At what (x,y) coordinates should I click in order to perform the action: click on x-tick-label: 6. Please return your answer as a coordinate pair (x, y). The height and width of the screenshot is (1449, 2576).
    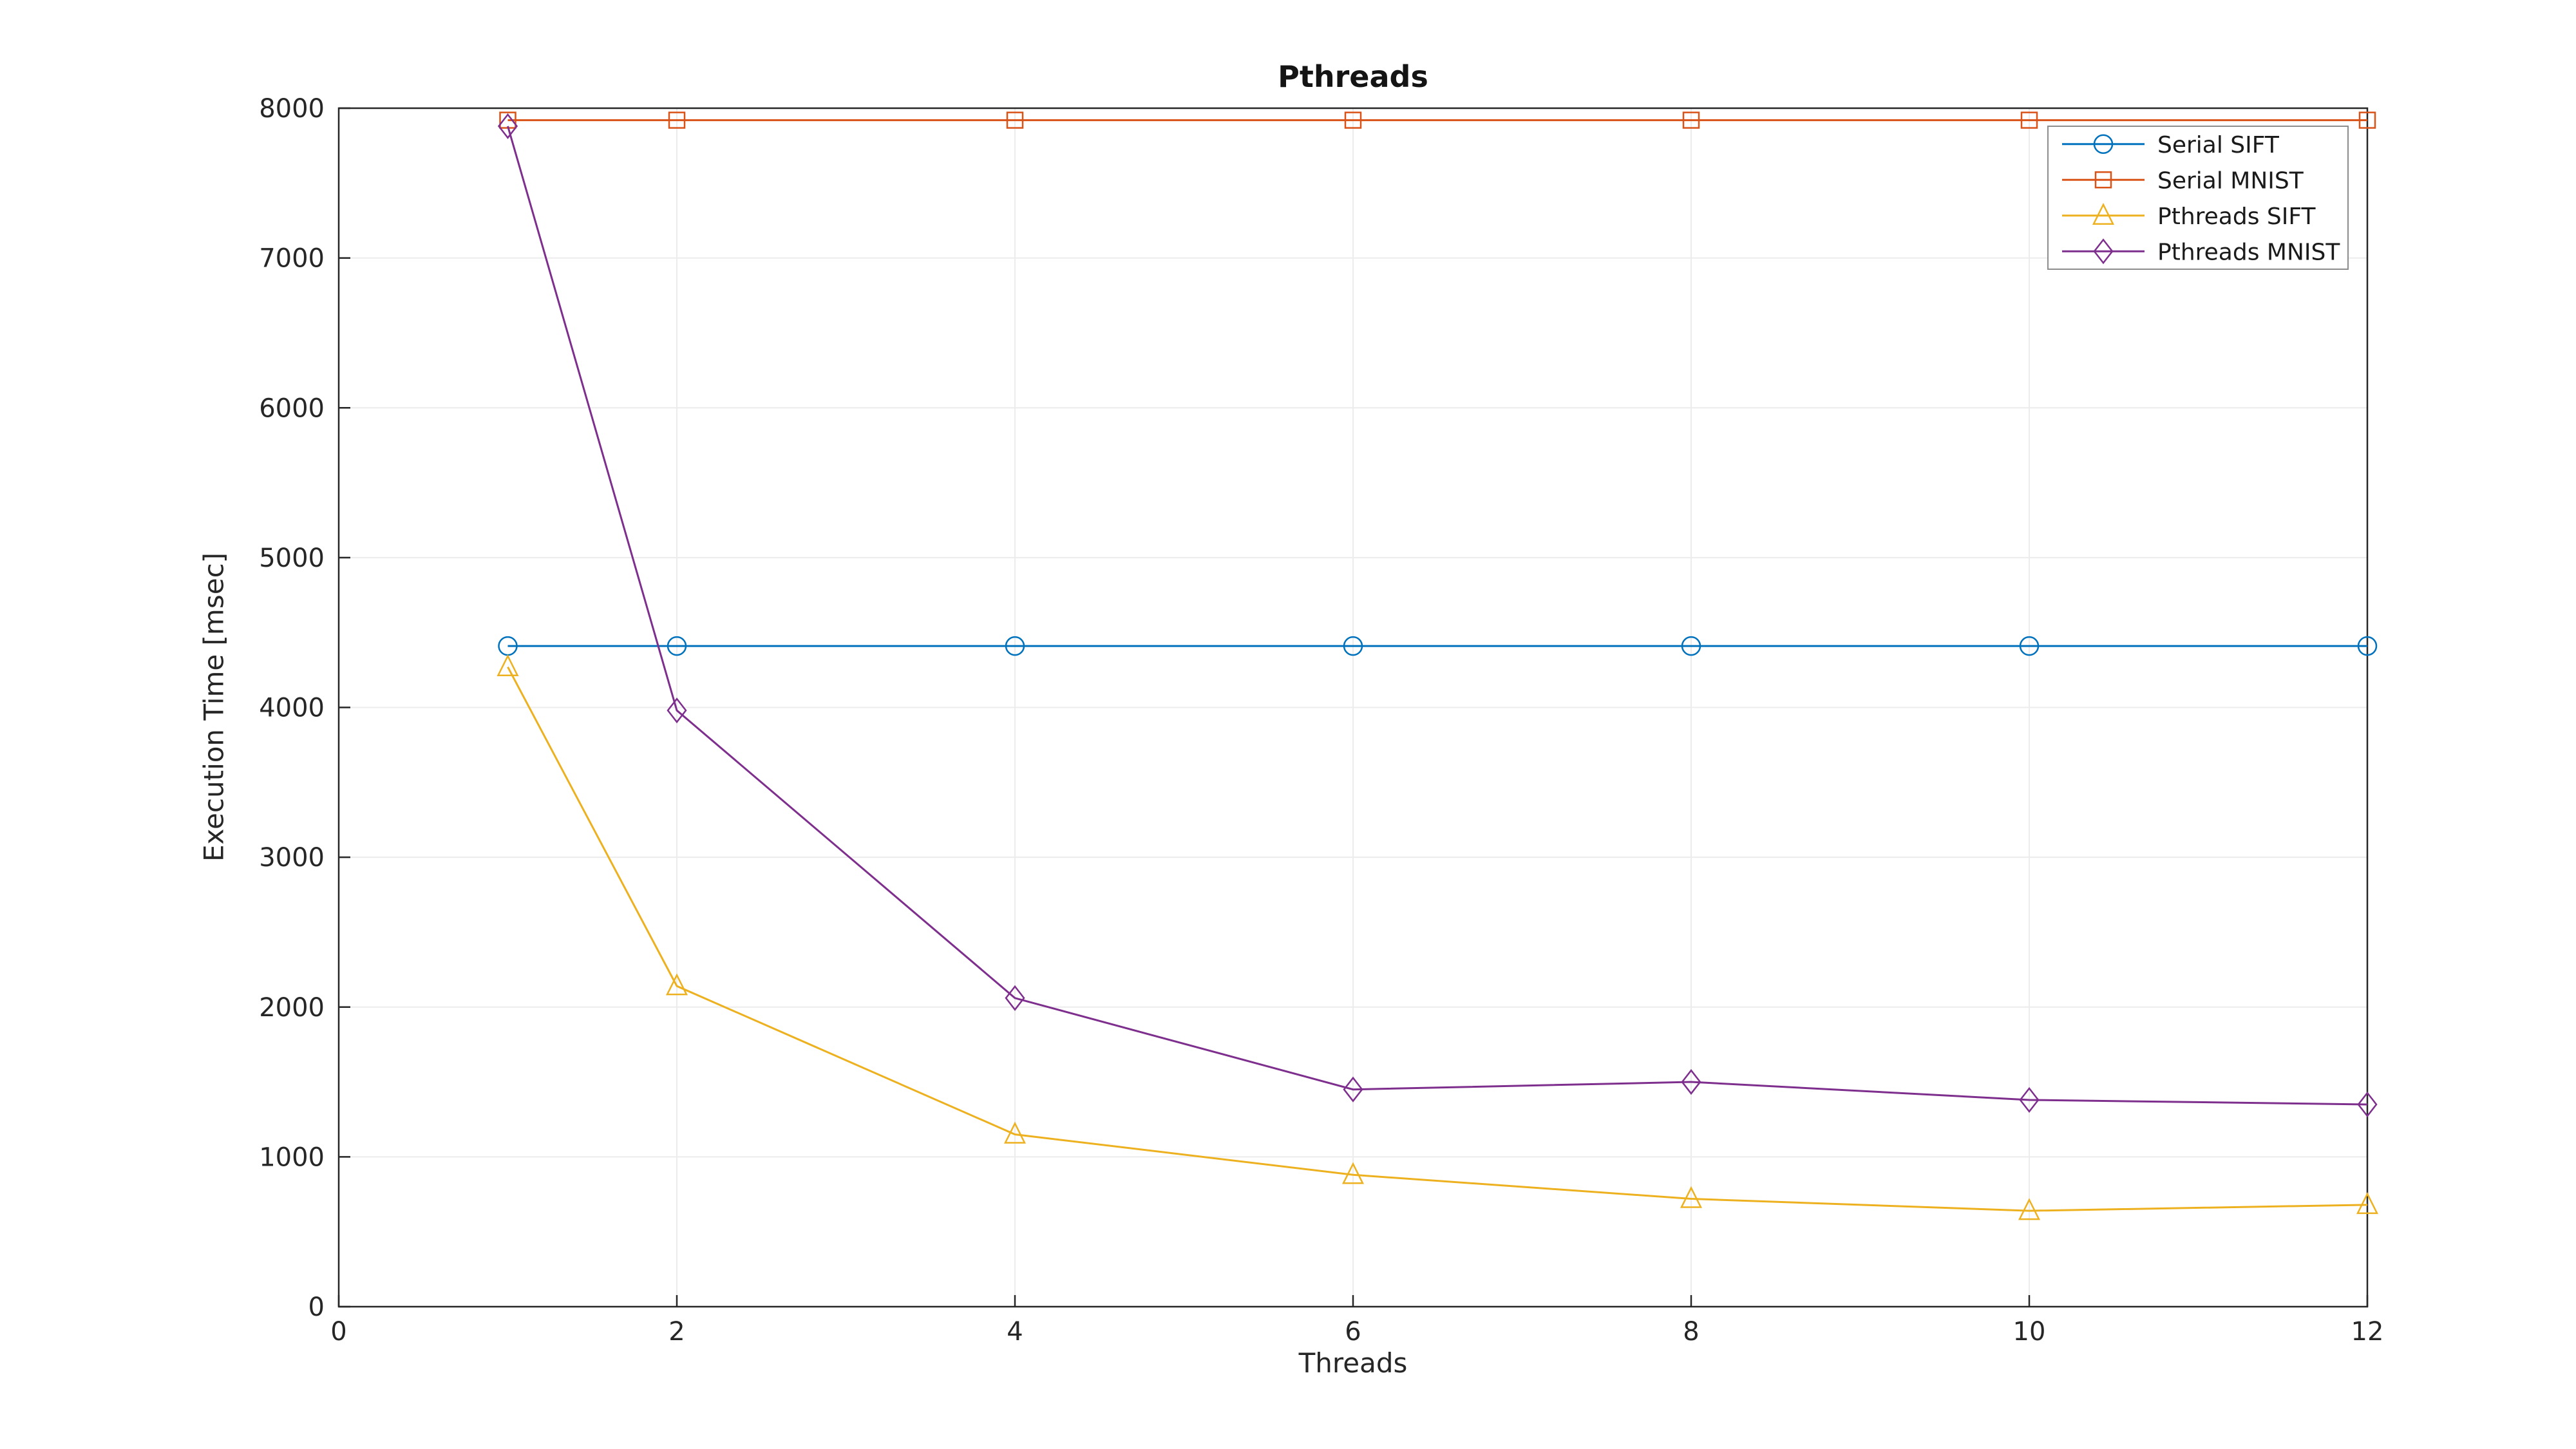
    Looking at the image, I should click on (1353, 1332).